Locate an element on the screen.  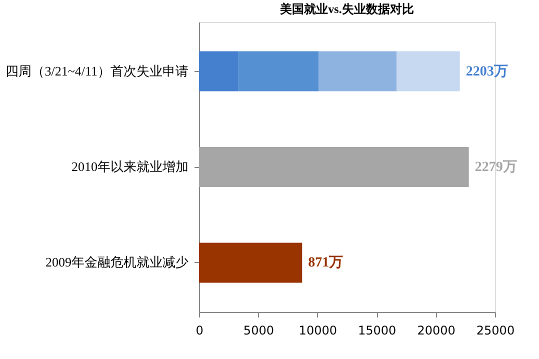
annotation: 871万 is located at coordinates (326, 263).